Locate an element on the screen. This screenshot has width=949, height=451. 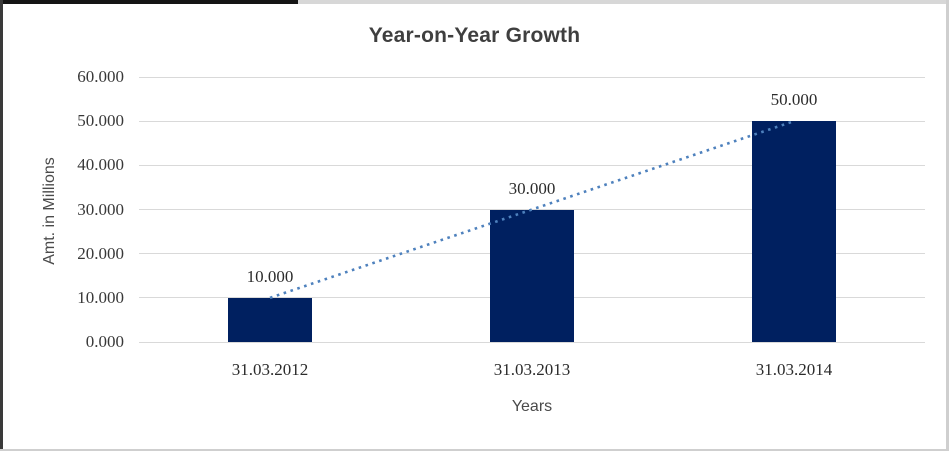
bar-31.03.2014 is located at coordinates (794, 231).